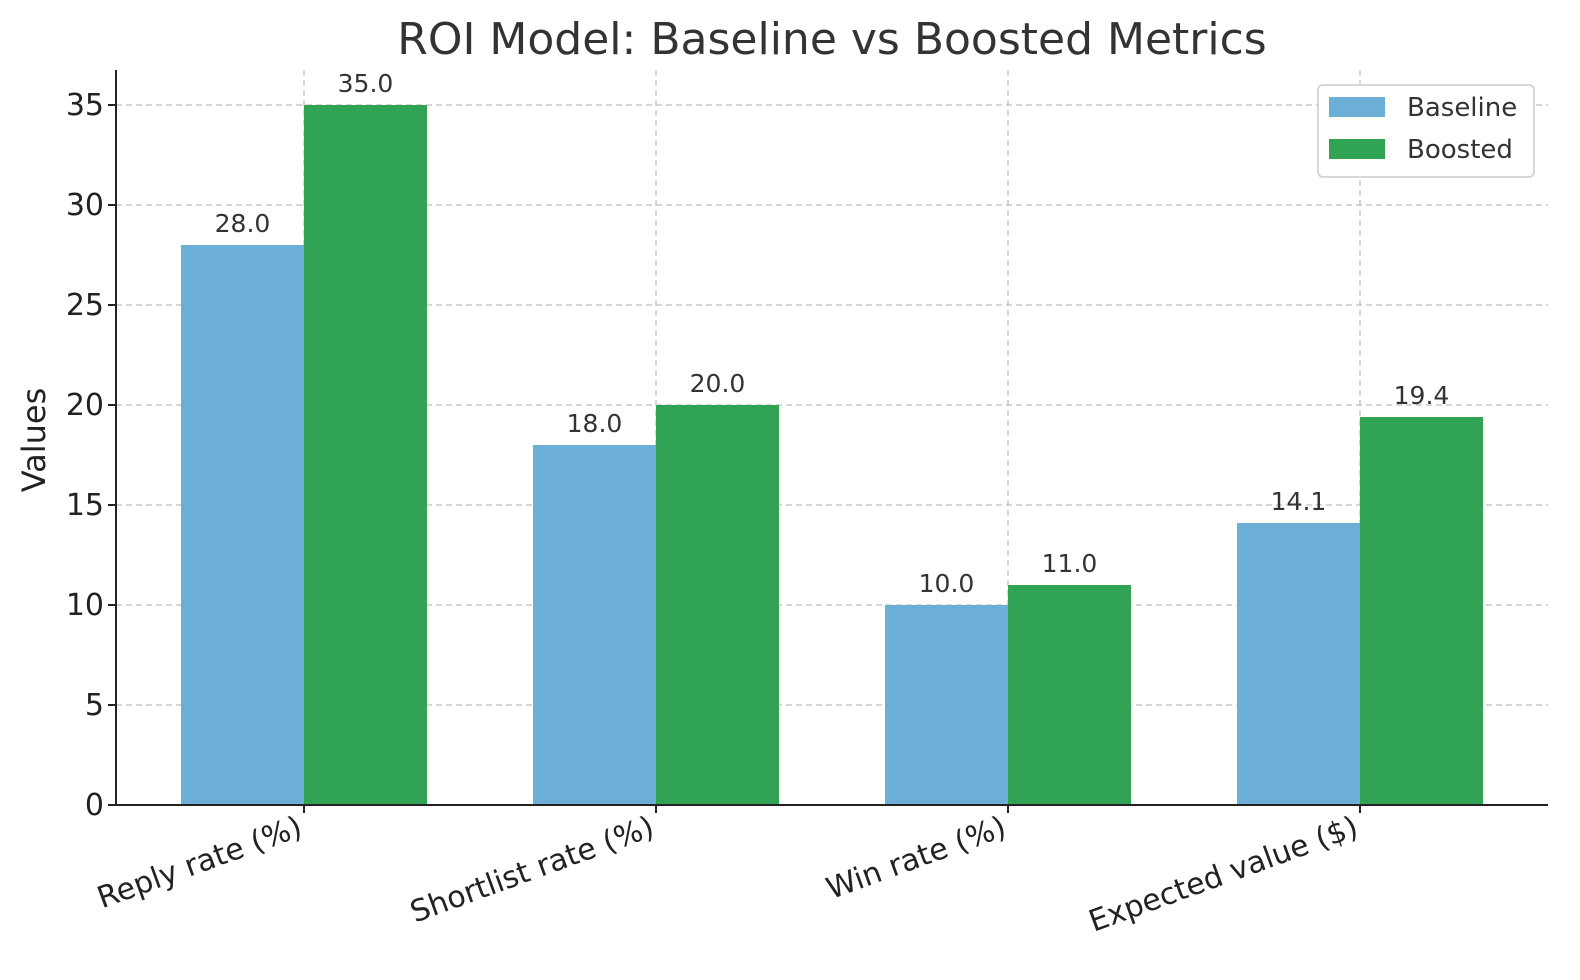 The image size is (1580, 980). Describe the element at coordinates (1462, 108) in the screenshot. I see `legend-label-baseline: Baseline` at that location.